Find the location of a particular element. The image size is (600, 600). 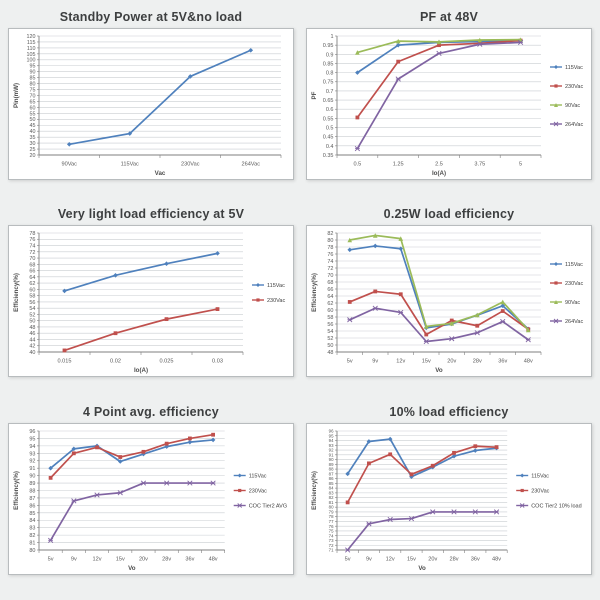

chart-title-4point-avg: 4 Point avg. efficiency is located at coordinates (151, 411).